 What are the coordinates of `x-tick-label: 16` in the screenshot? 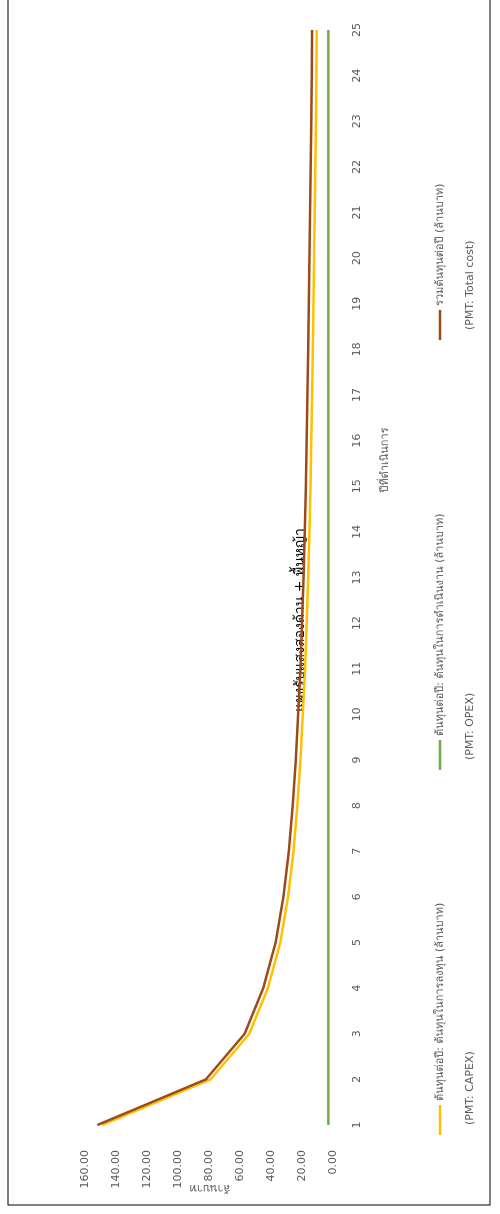 It's located at (356, 441).